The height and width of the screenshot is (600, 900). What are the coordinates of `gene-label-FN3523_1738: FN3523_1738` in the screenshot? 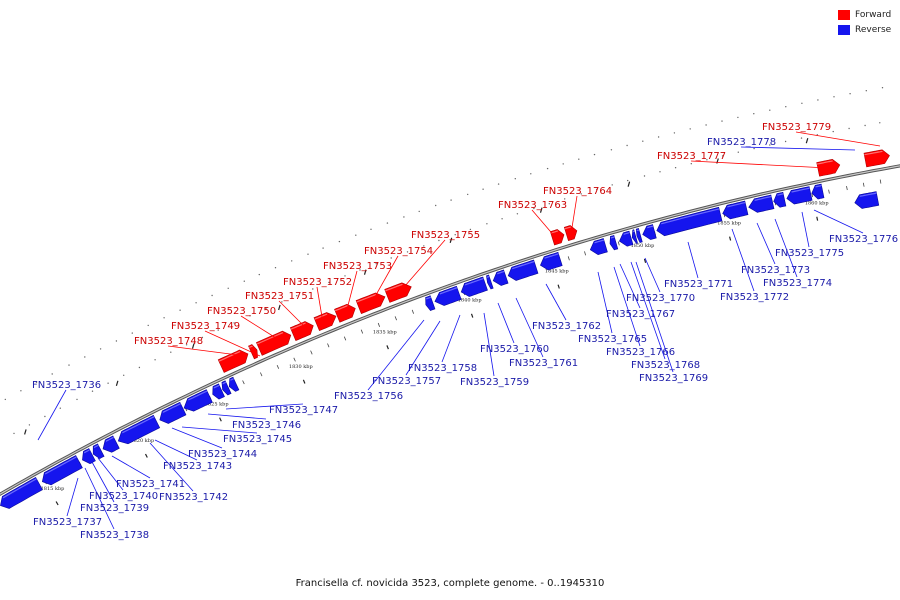 It's located at (114, 535).